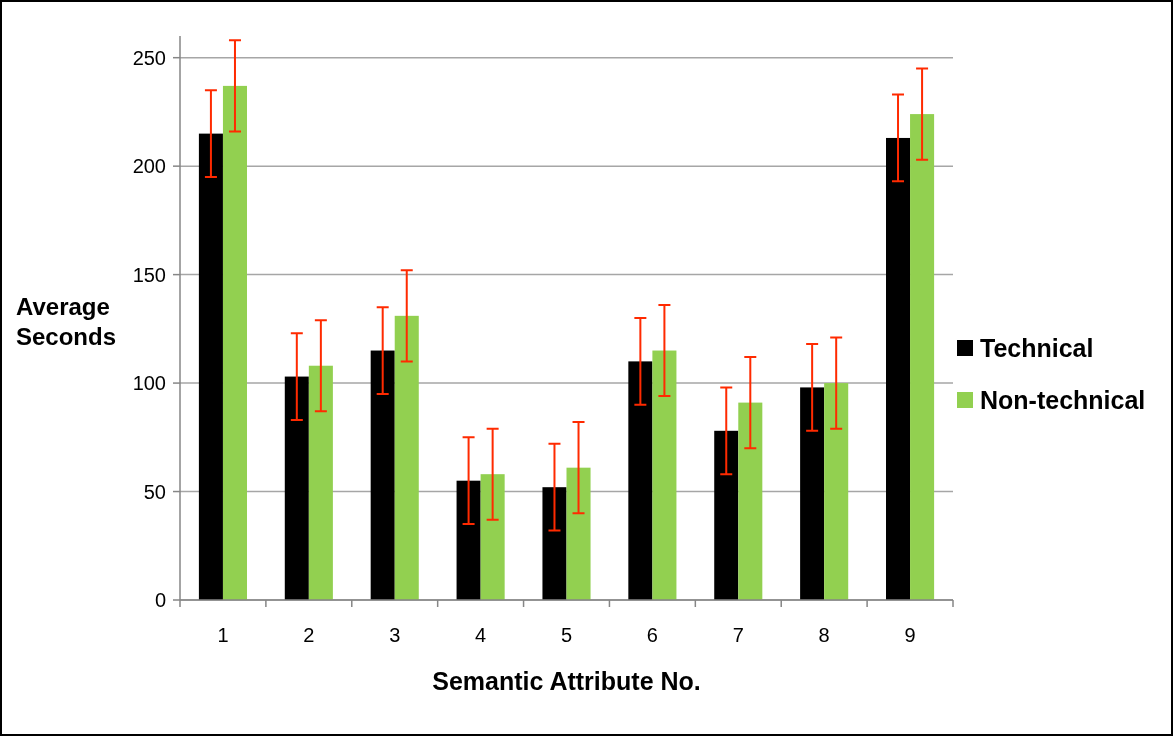  What do you see at coordinates (66, 321) in the screenshot?
I see `y-axis-title: Average Seconds` at bounding box center [66, 321].